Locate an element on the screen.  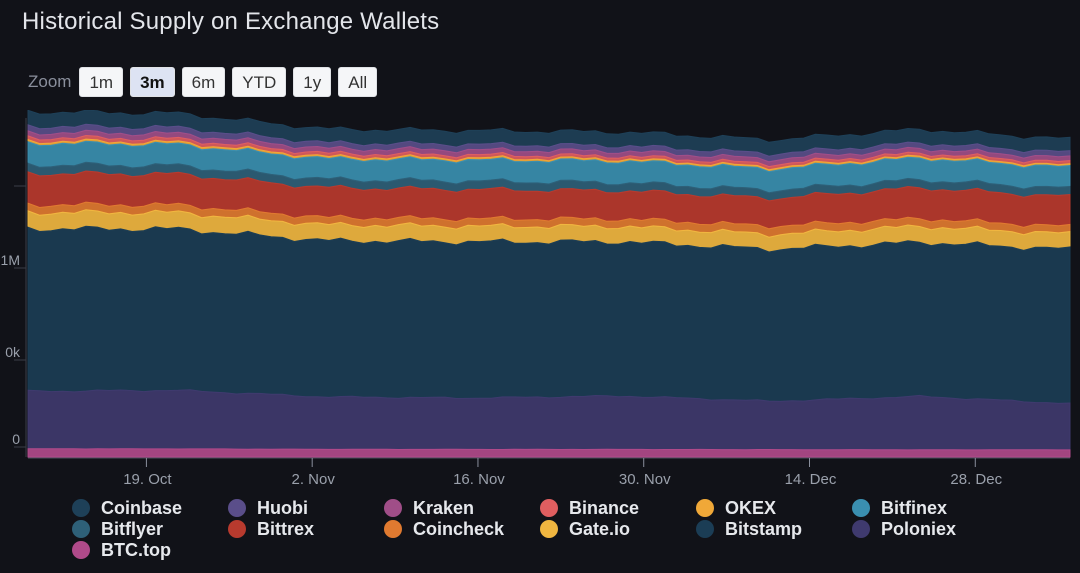
zoom-bar: Zoom 1m 3m 6m YTD 1y All is located at coordinates (206, 82).